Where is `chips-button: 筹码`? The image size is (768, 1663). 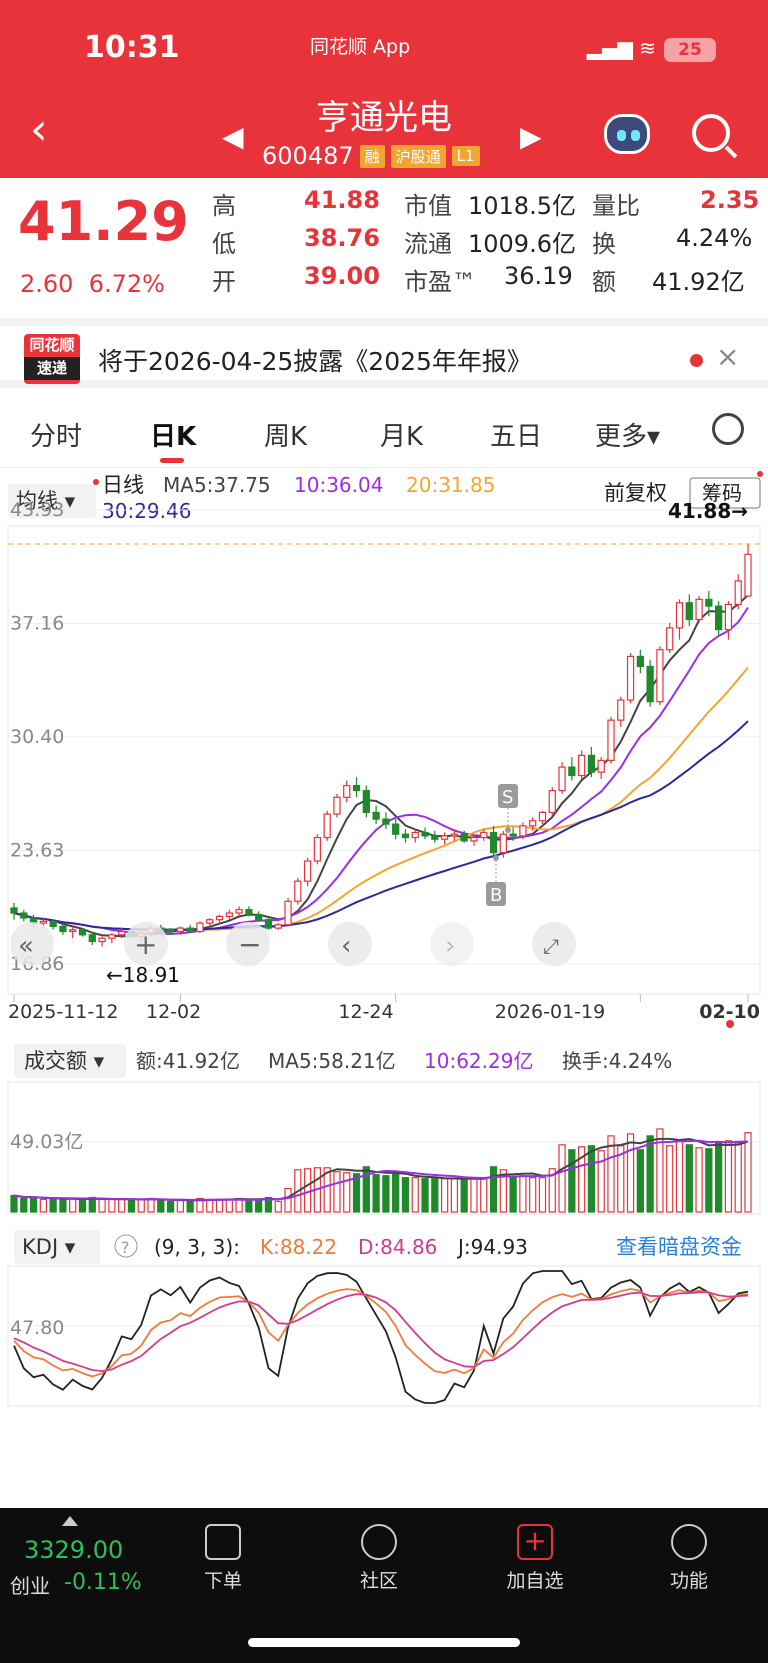
chips-button: 筹码 is located at coordinates (722, 493).